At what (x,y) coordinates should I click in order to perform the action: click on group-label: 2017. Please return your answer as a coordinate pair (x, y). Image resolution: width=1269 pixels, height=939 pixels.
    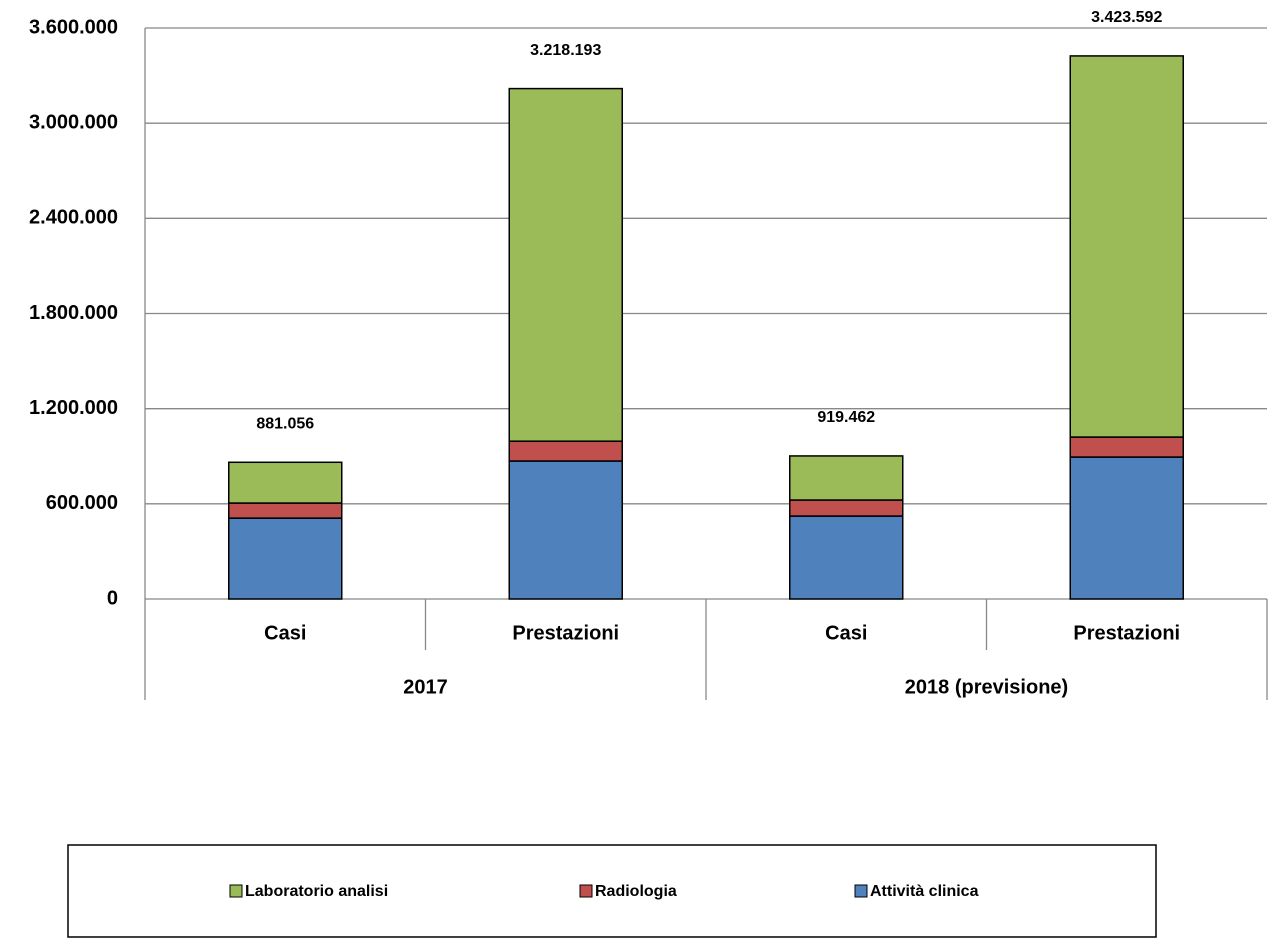
    Looking at the image, I should click on (425, 687).